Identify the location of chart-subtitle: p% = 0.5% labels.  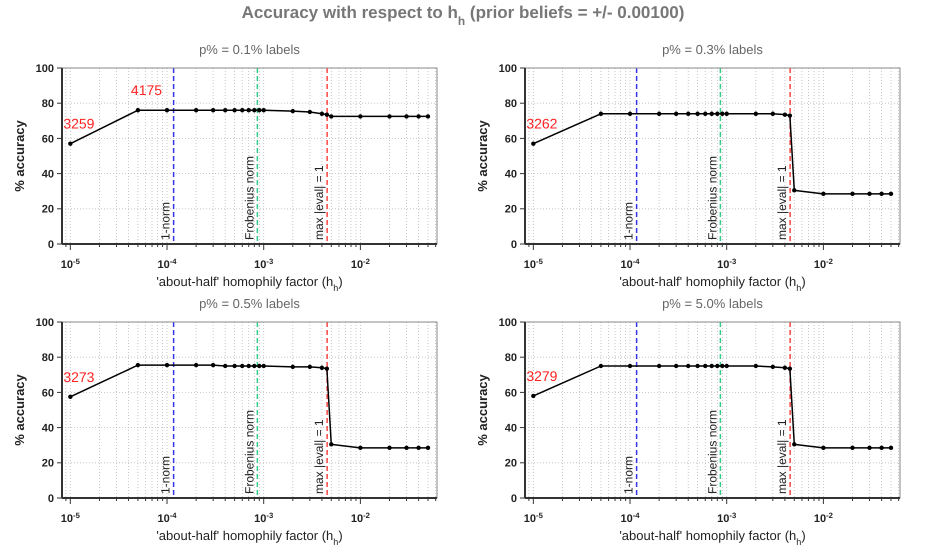
(249, 303).